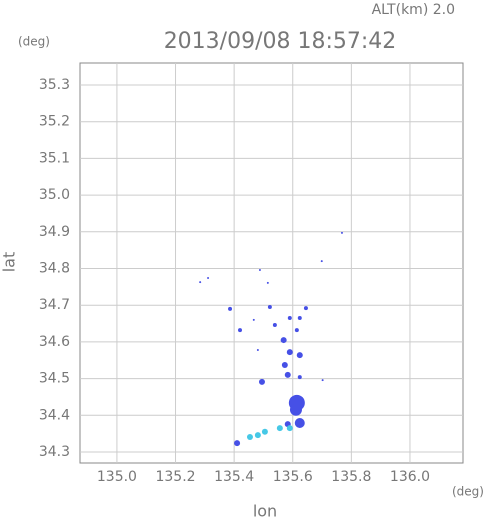 The image size is (491, 521). I want to click on y-tick-label: 35.2, so click(54, 122).